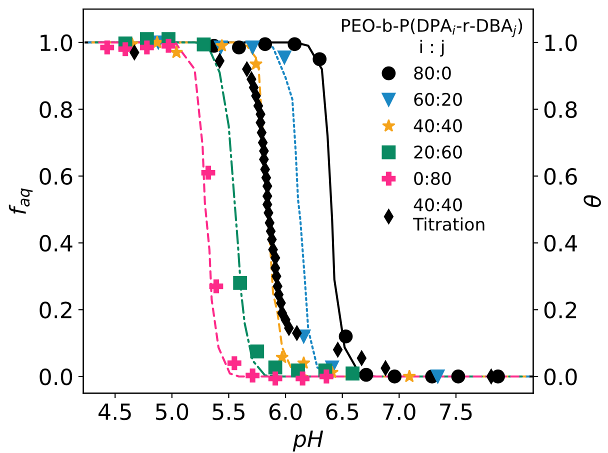  I want to click on legend-label: 60:20, so click(438, 99).